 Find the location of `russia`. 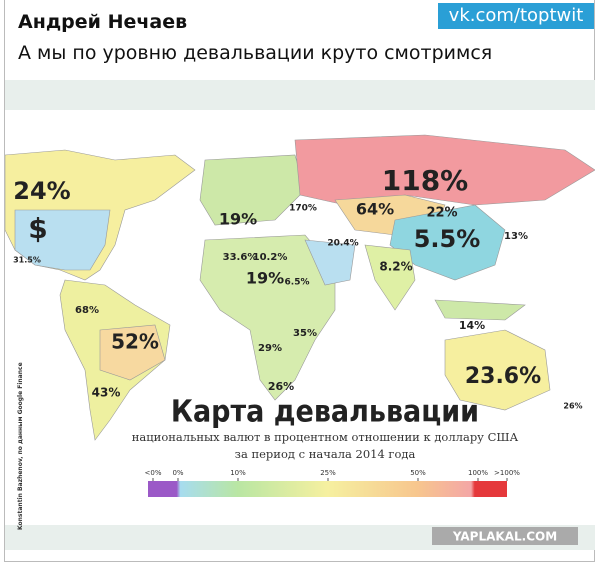

russia is located at coordinates (444, 170).